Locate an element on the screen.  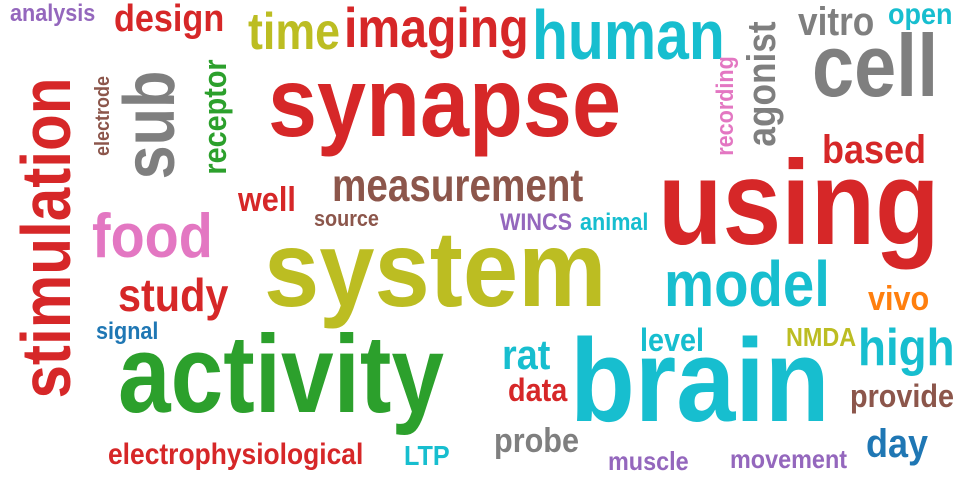
word-using: using is located at coordinates (799, 203).